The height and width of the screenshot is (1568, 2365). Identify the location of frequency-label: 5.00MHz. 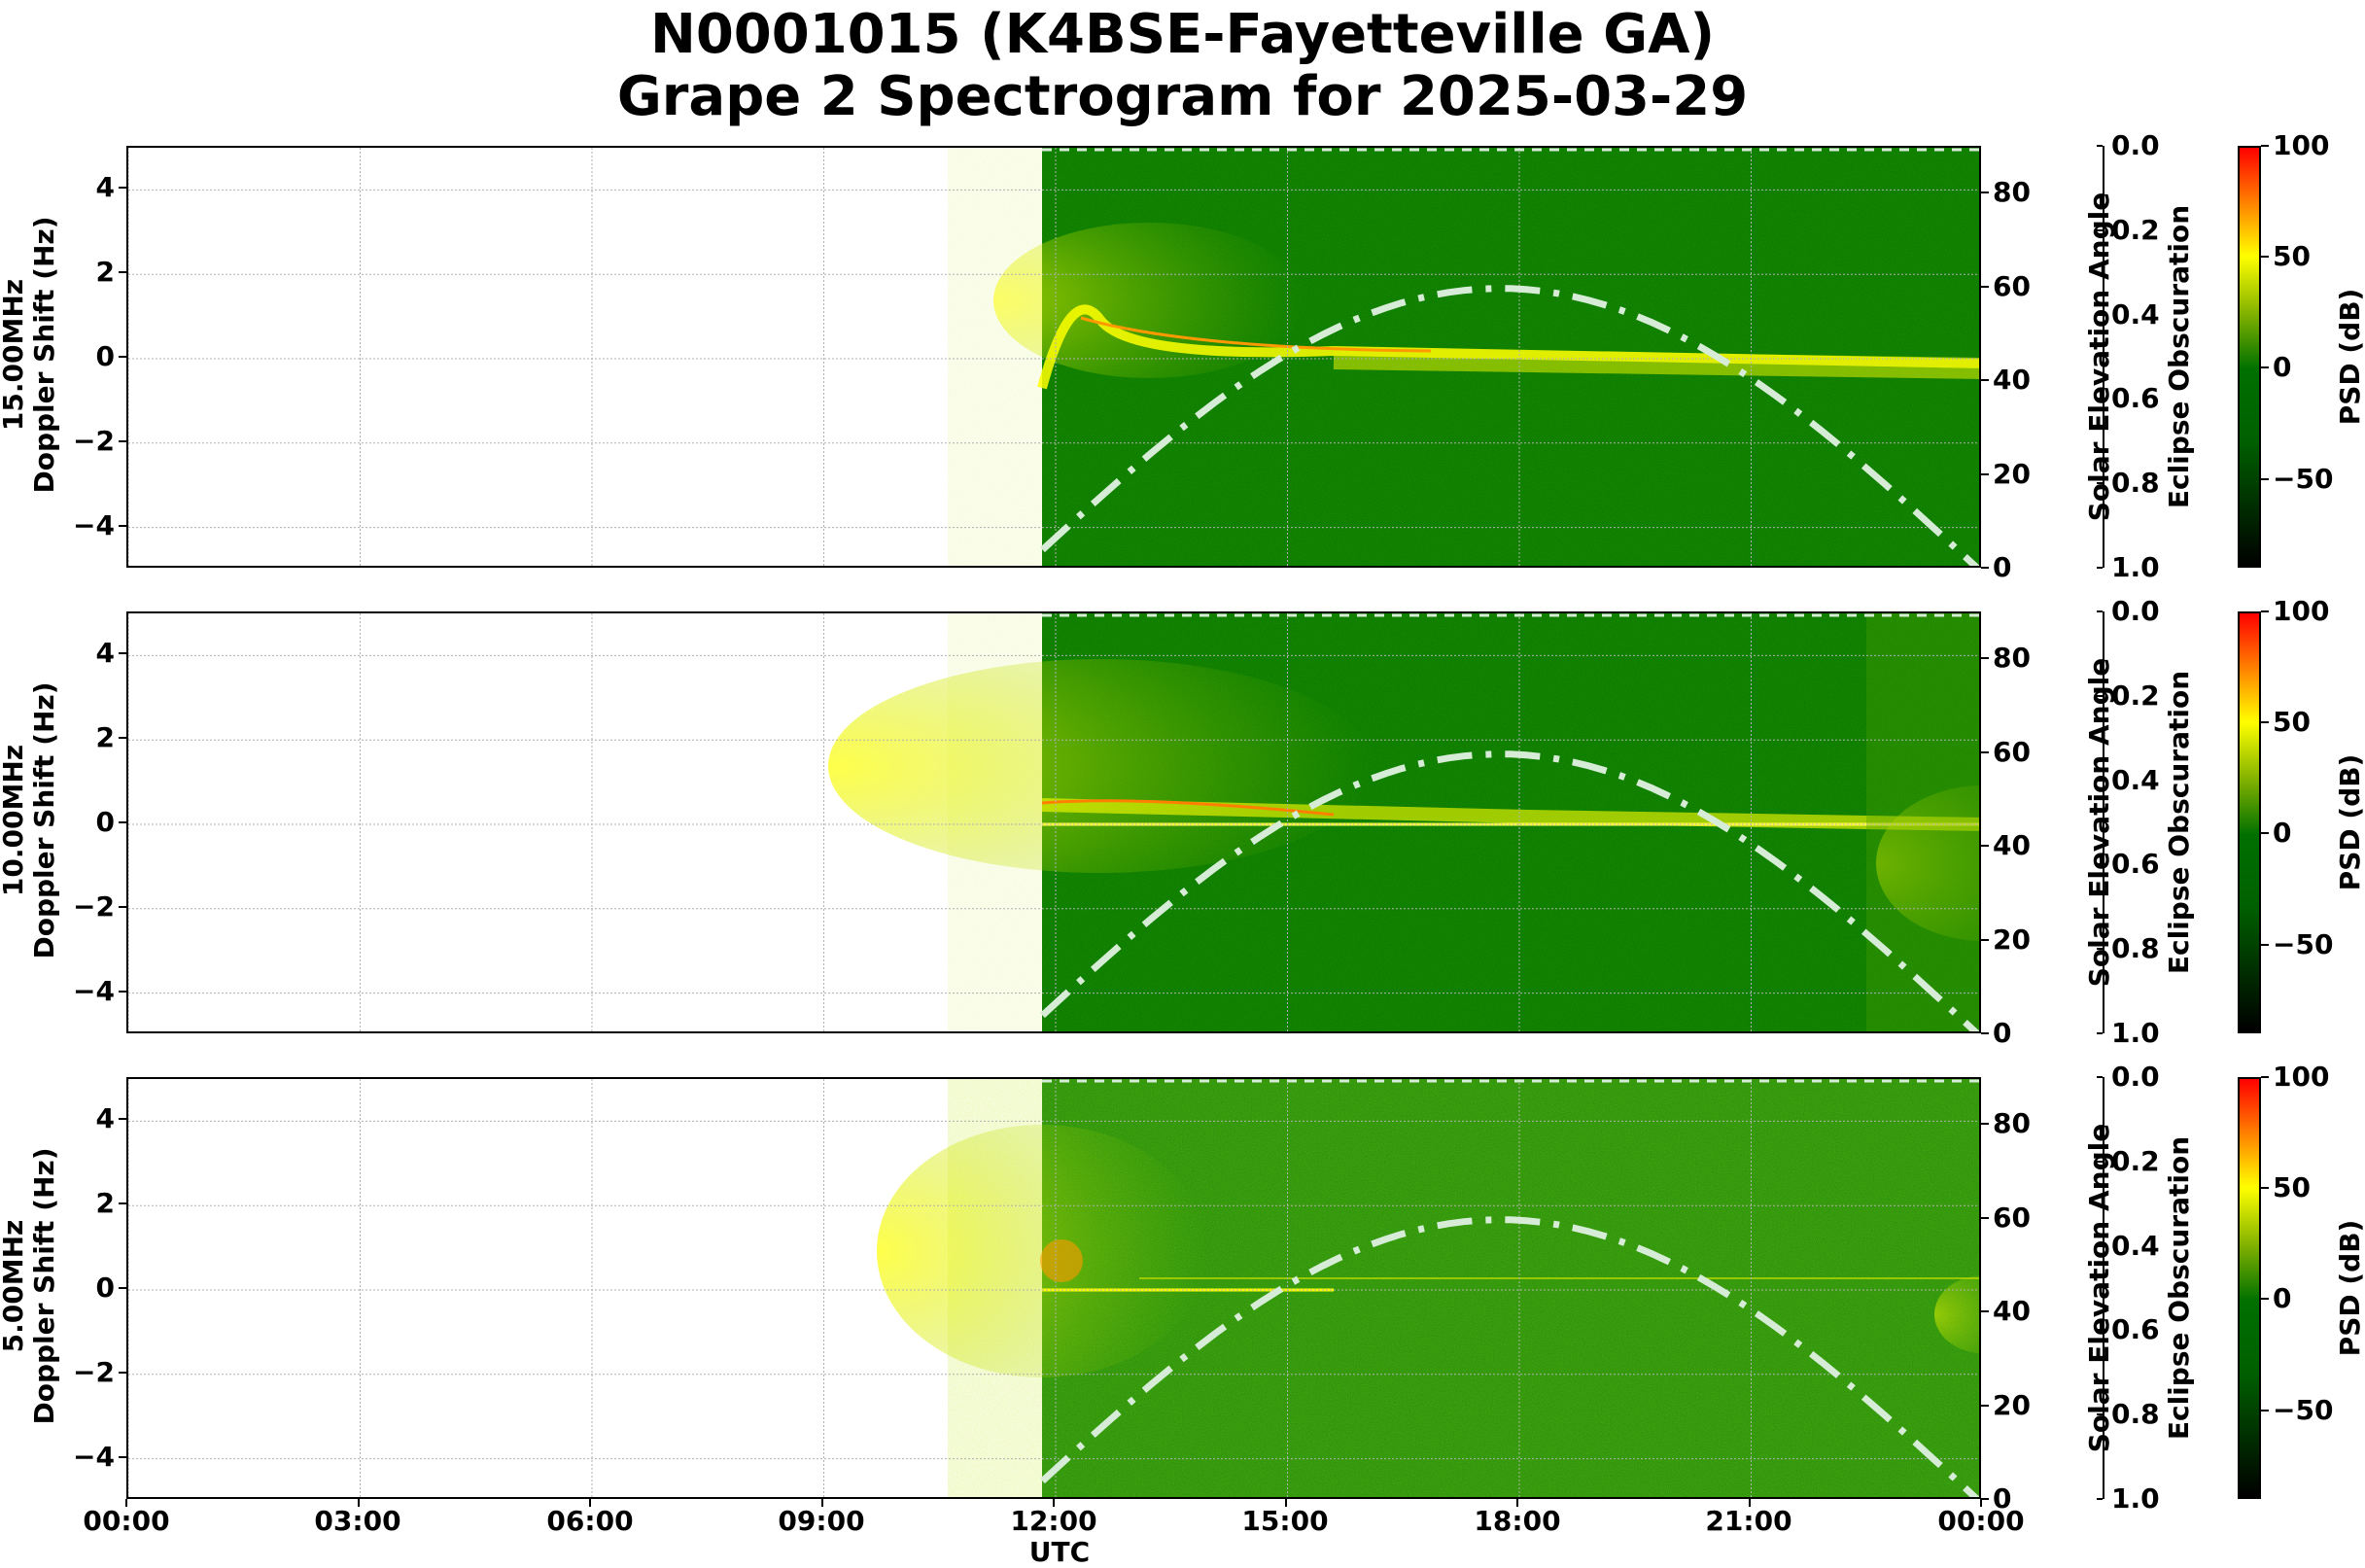
(15, 1286).